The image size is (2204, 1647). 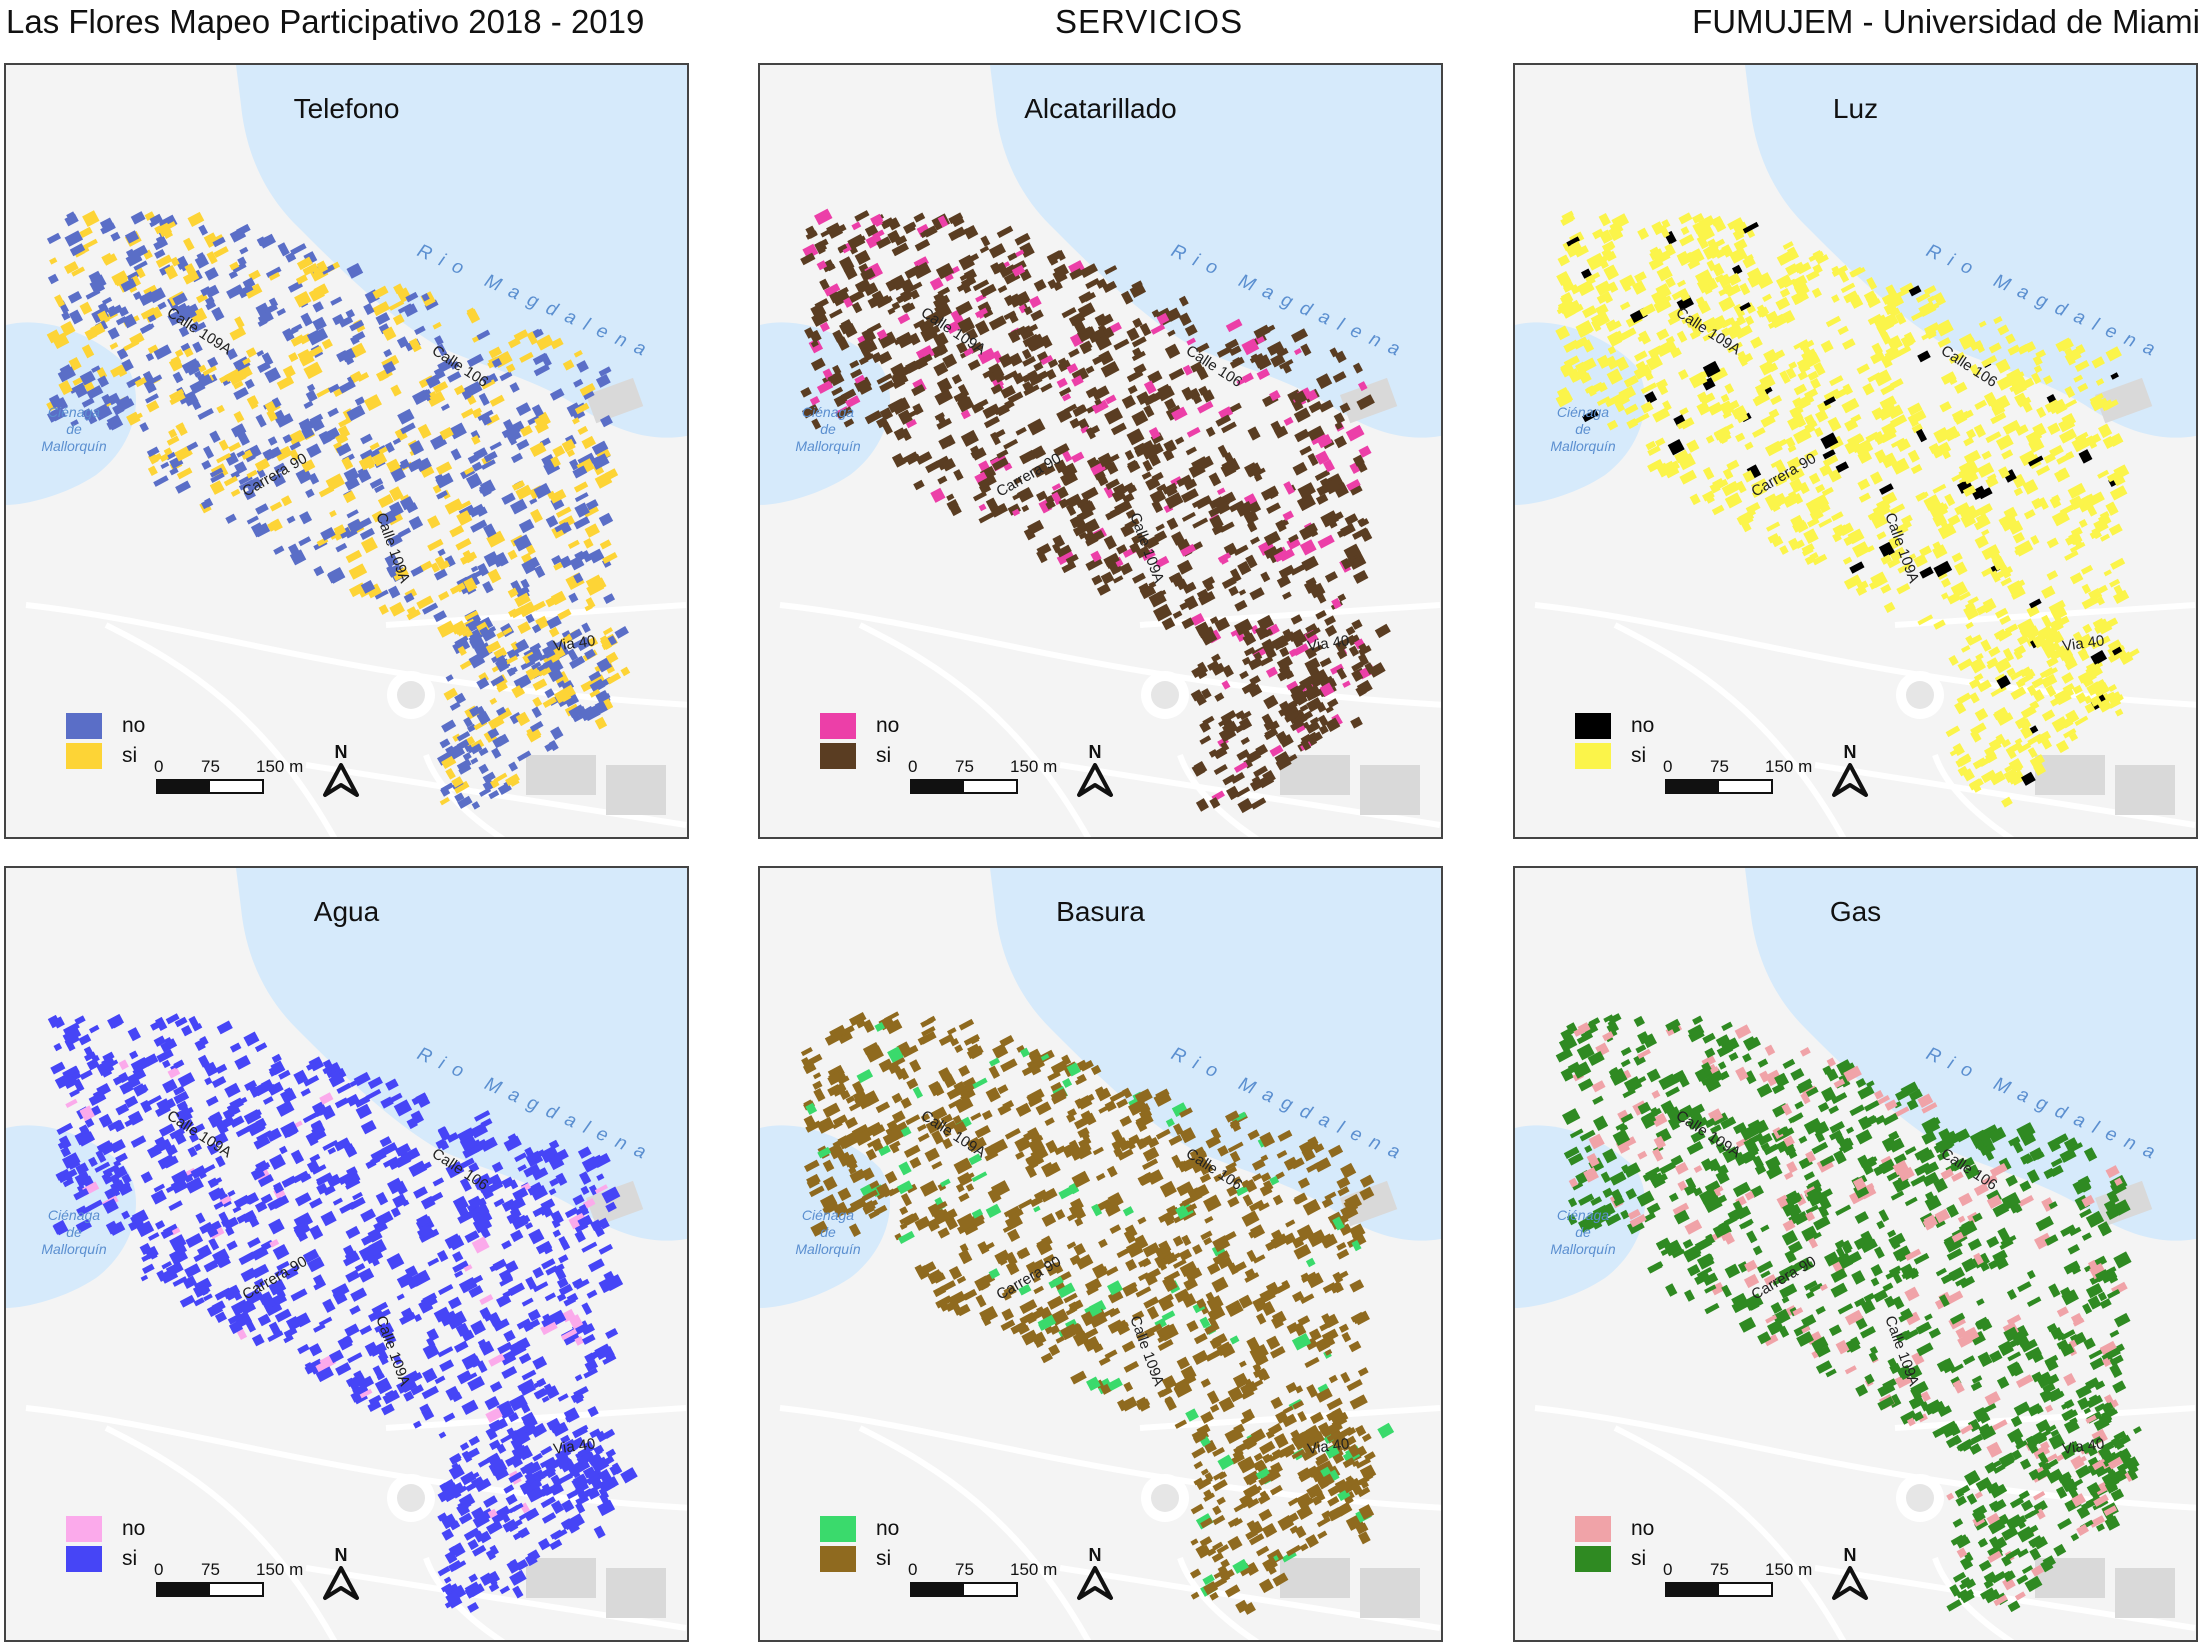 I want to click on scale-bar-graphic, so click(x=964, y=786).